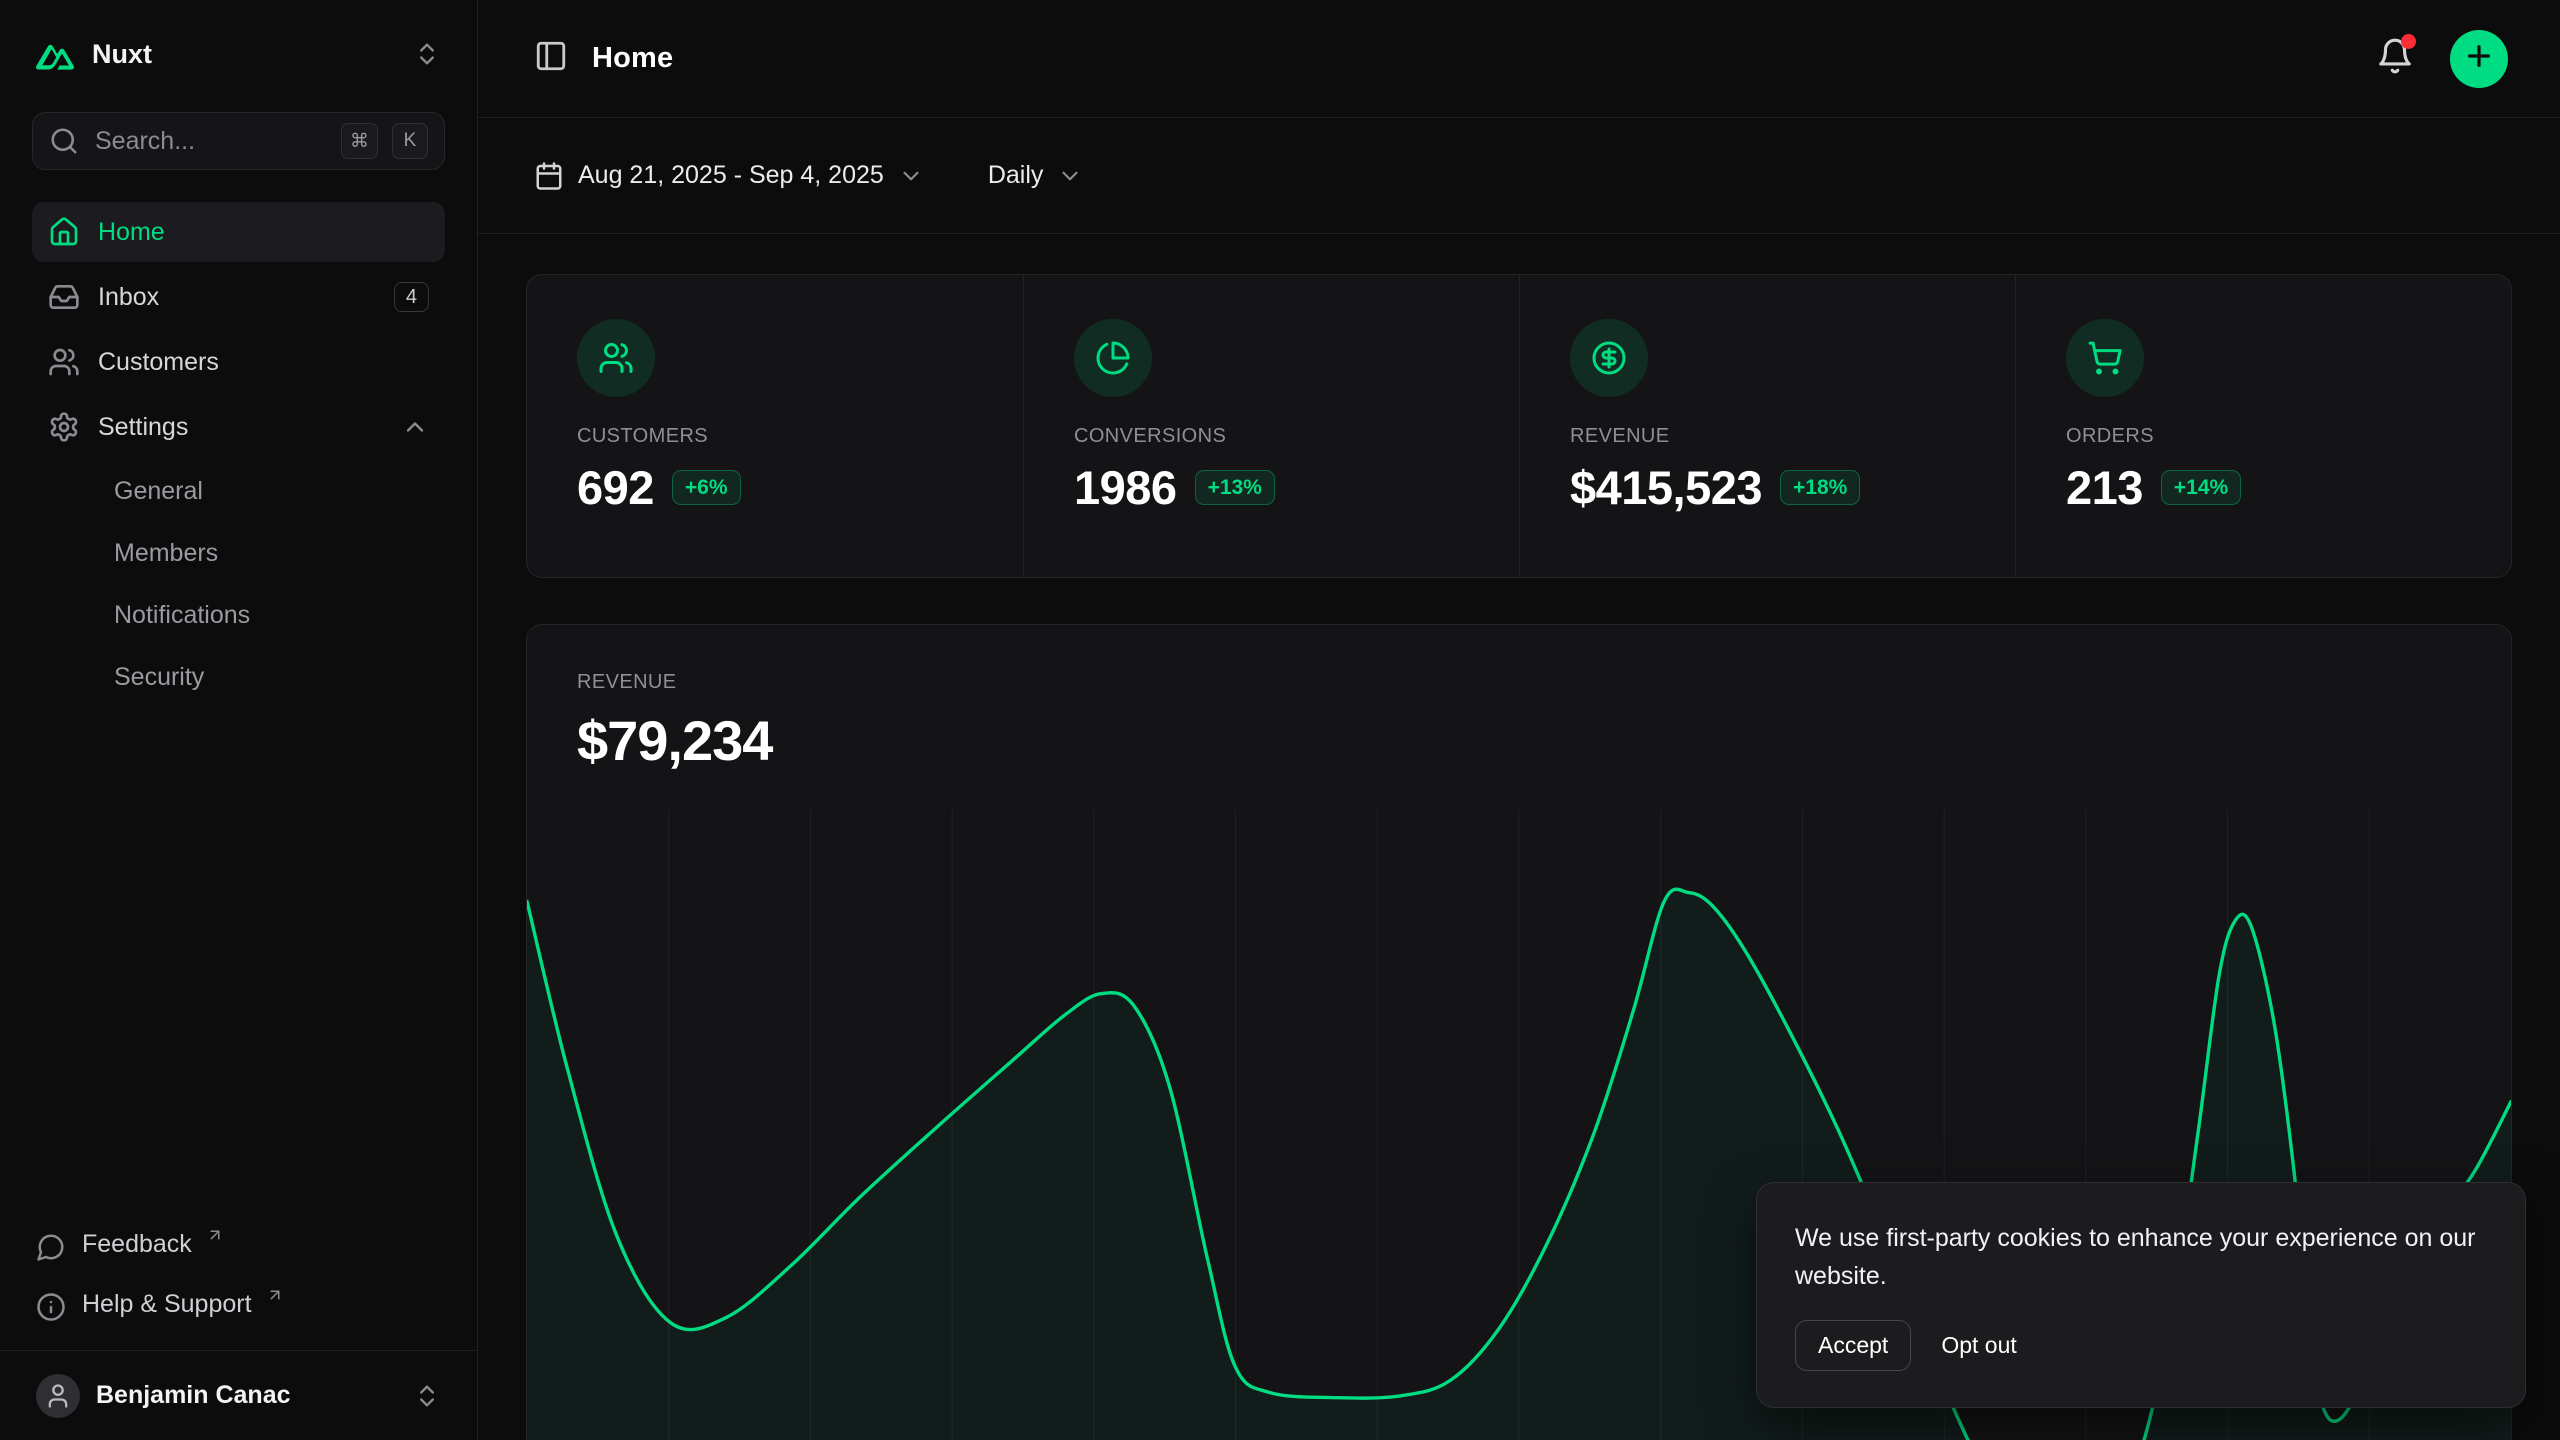 The width and height of the screenshot is (2560, 1440). I want to click on stat-conversions: CONVERSIONS 1986 +13%, so click(1271, 426).